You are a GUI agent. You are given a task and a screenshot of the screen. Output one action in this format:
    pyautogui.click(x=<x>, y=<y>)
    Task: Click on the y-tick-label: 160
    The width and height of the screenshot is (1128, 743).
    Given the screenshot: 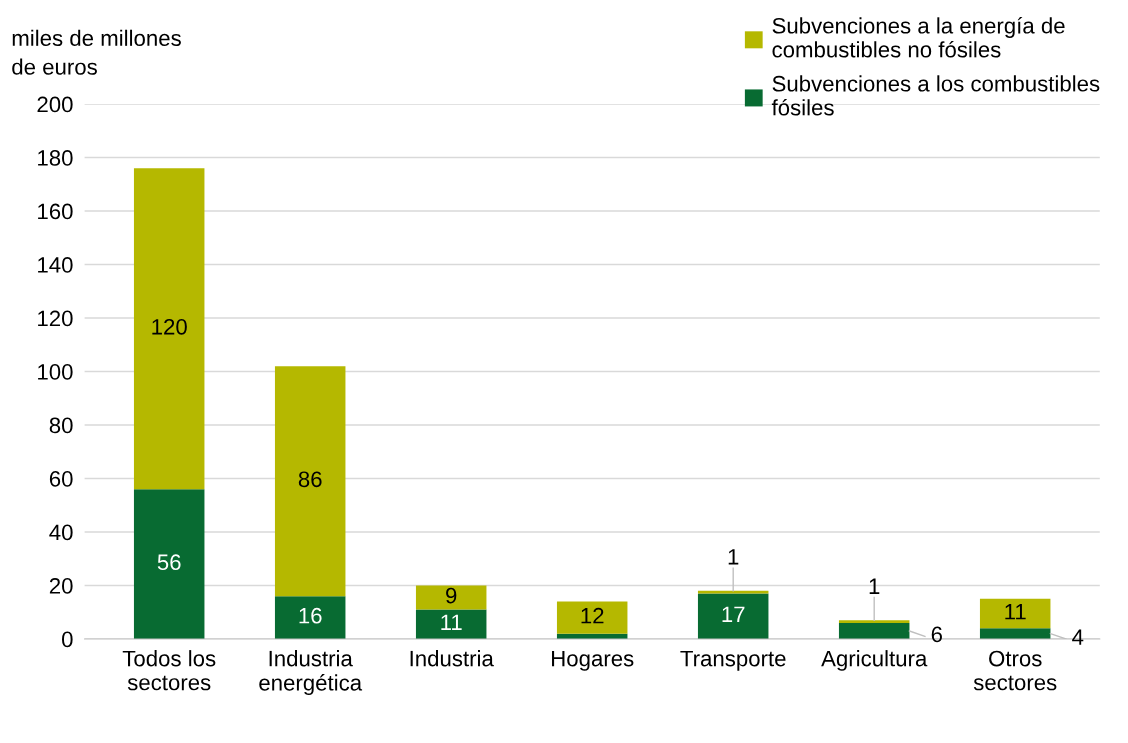 What is the action you would take?
    pyautogui.click(x=55, y=211)
    